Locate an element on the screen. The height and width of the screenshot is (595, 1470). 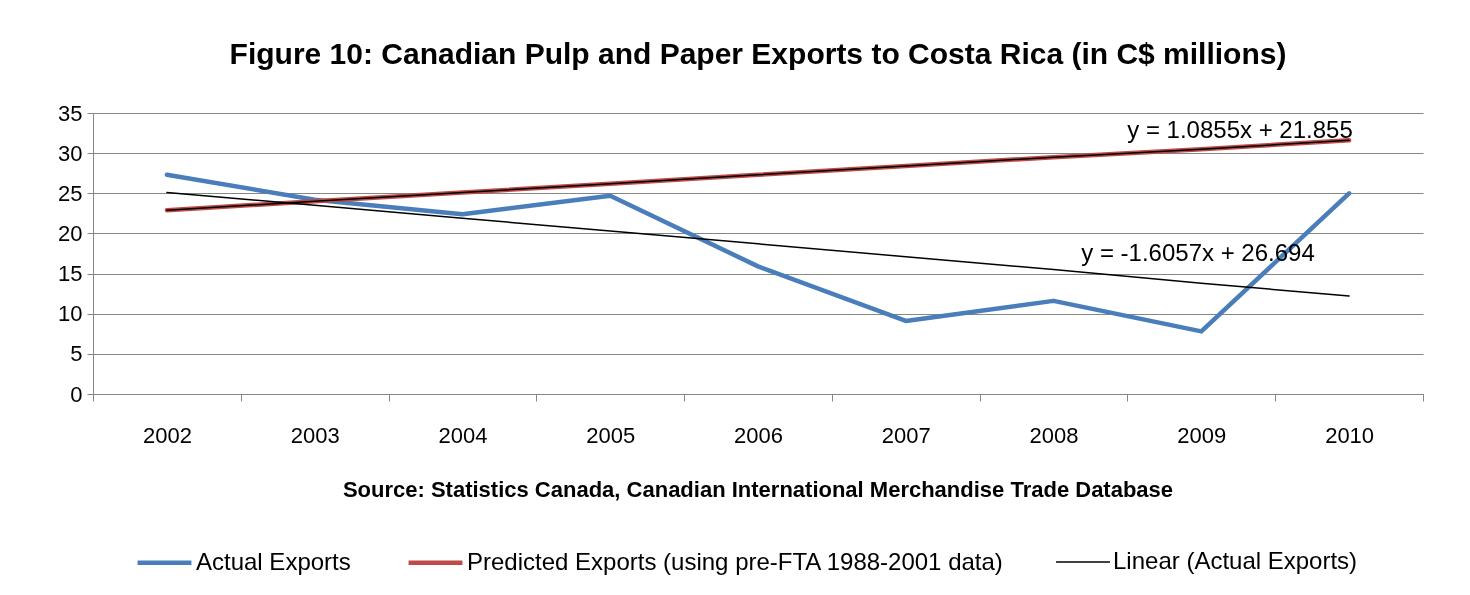
legend-label: Actual Exports is located at coordinates (273, 561).